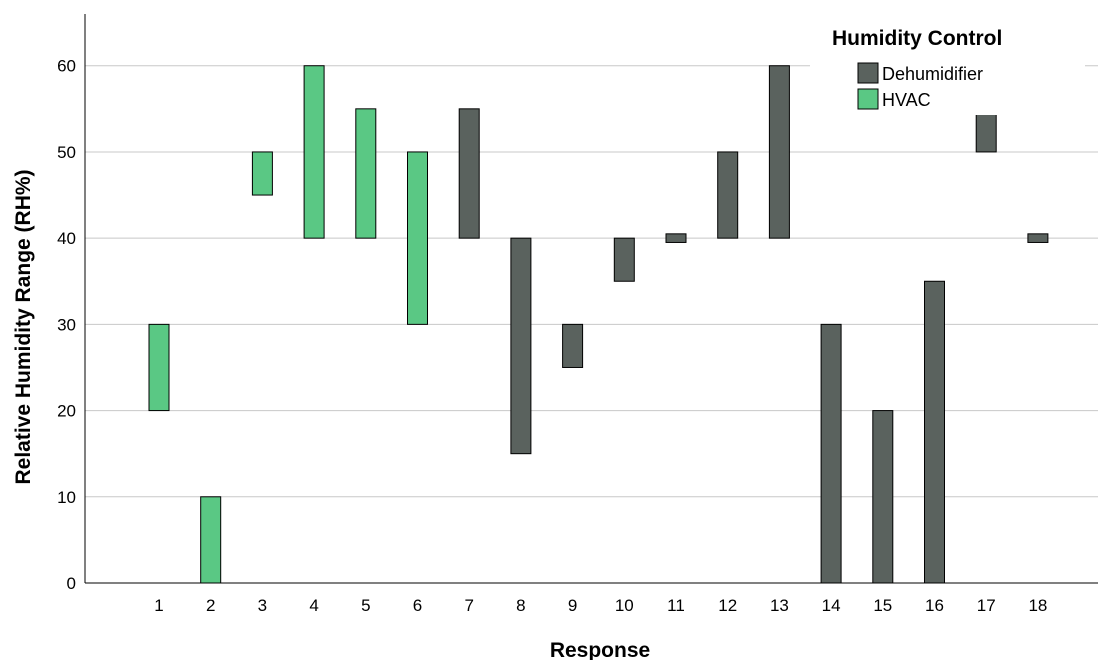 This screenshot has width=1102, height=660. I want to click on x-tick-label: 9, so click(572, 605).